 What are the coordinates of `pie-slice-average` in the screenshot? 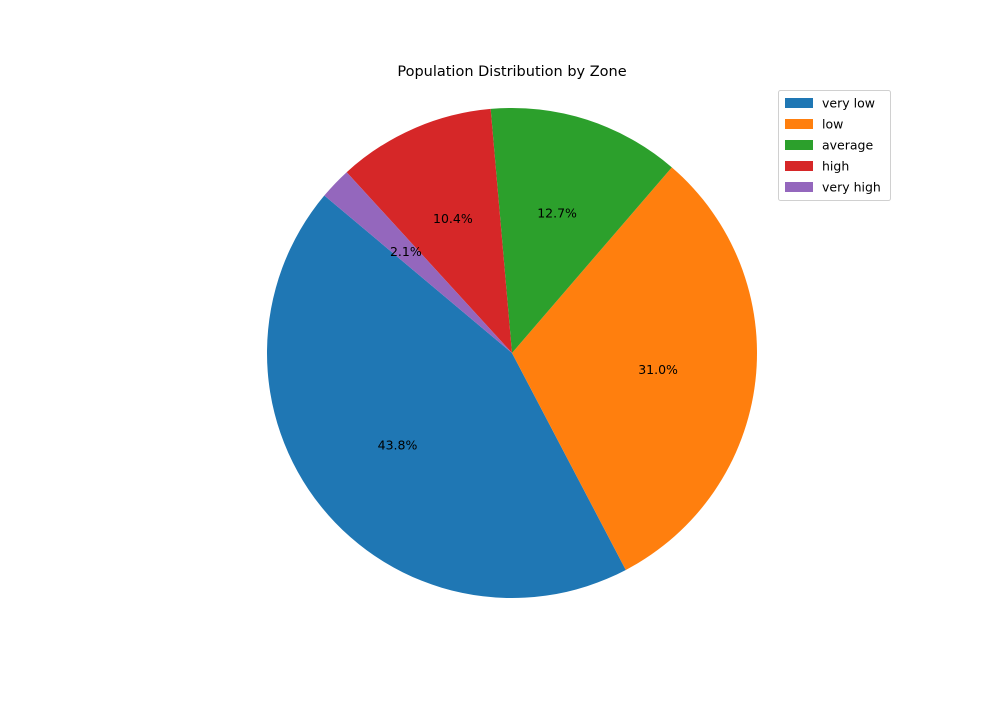 It's located at (581, 230).